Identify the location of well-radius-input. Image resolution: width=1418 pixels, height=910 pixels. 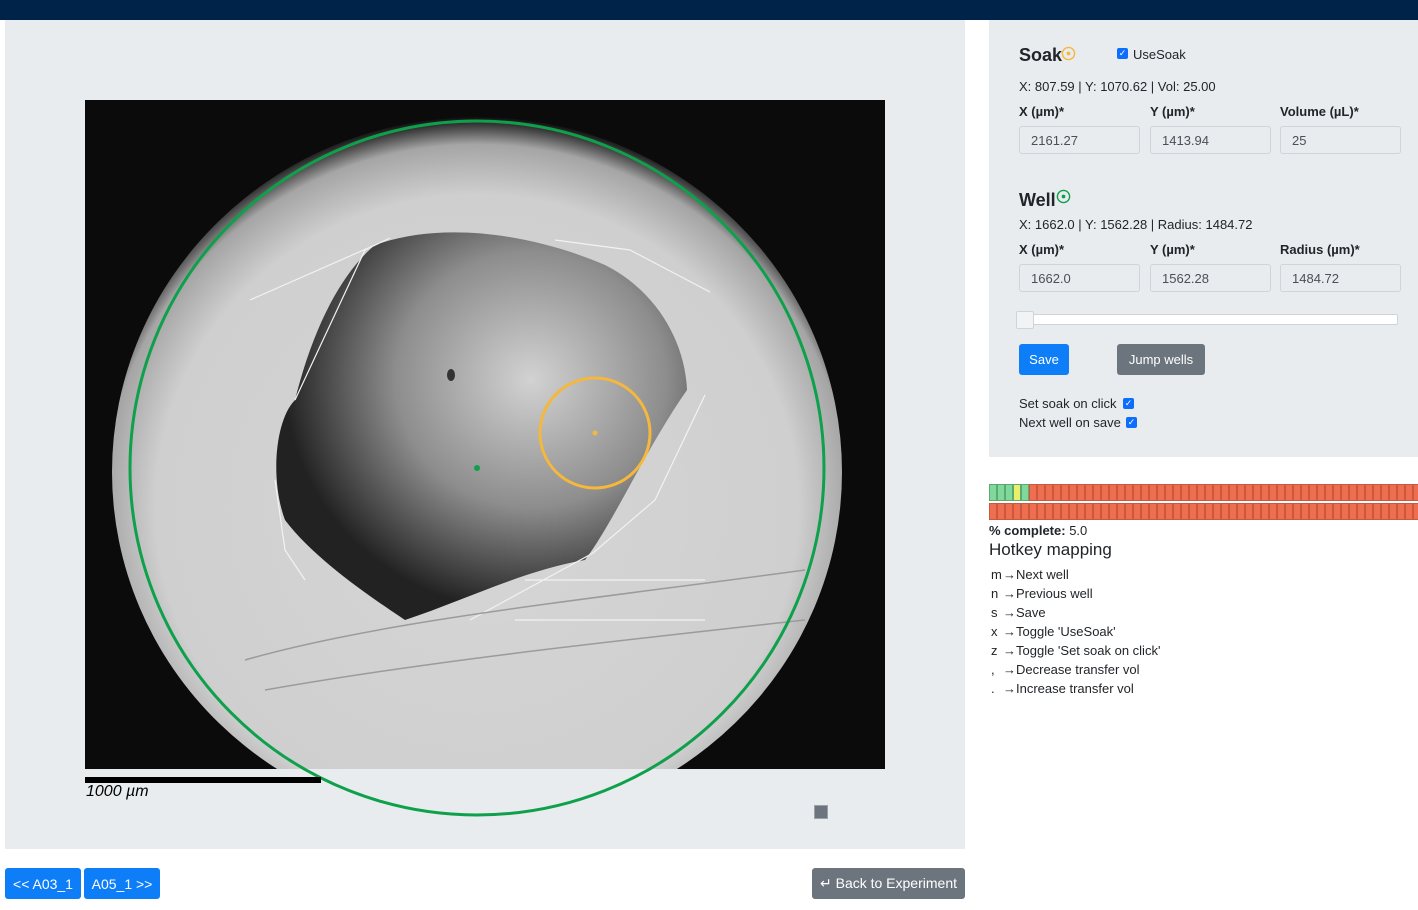
(1340, 278).